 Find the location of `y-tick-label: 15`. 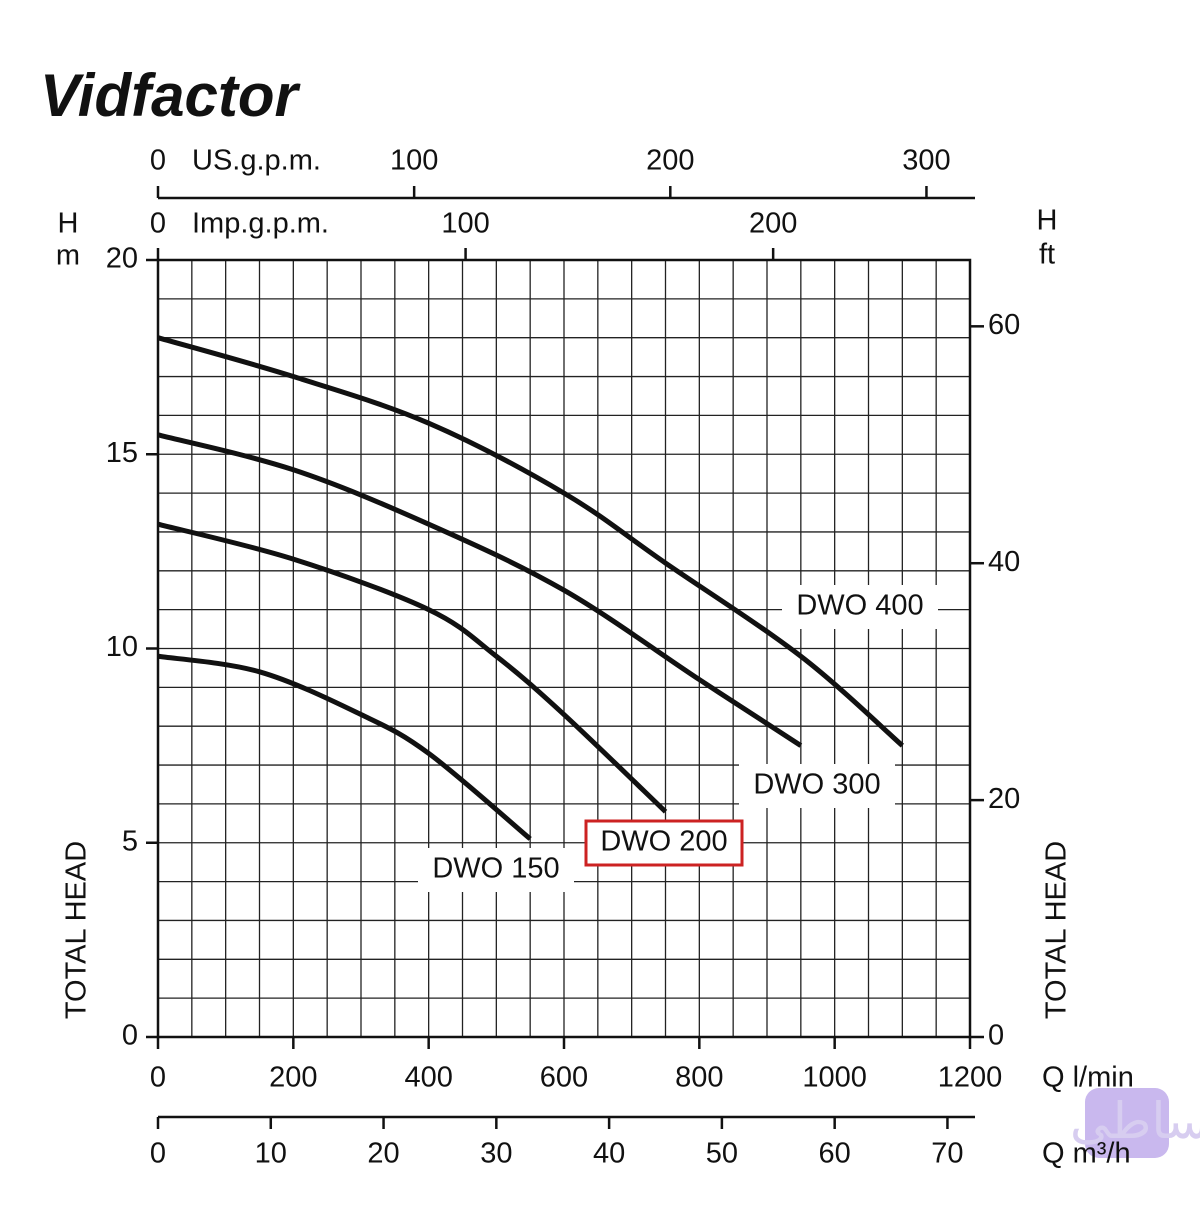

y-tick-label: 15 is located at coordinates (122, 453).